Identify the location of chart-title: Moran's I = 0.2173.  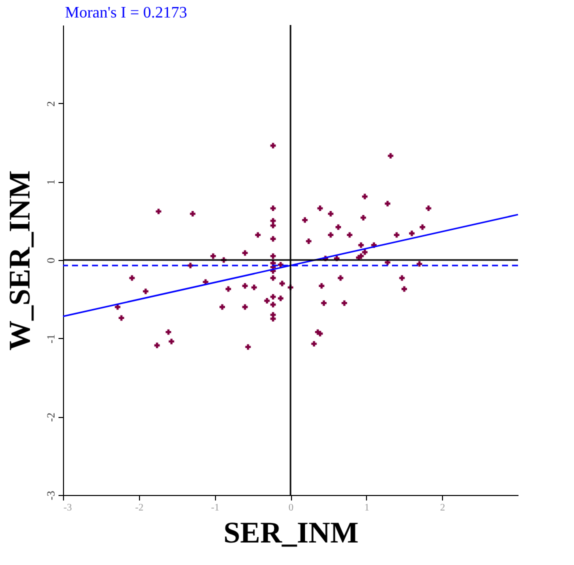
(126, 13).